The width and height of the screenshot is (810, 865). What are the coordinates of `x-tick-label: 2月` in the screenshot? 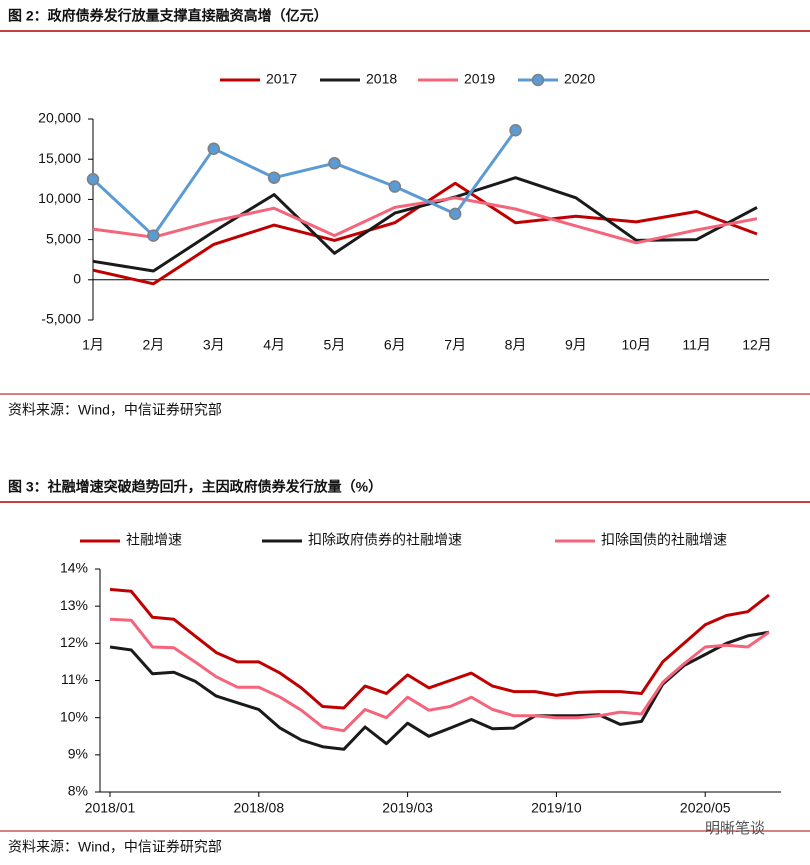 It's located at (153, 345).